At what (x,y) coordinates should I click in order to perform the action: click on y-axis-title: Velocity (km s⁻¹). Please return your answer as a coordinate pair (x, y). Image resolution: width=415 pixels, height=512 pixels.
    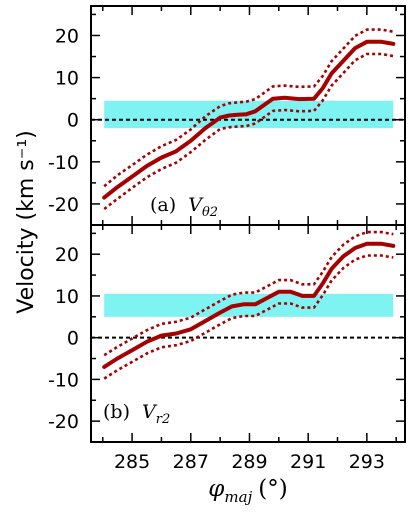
    Looking at the image, I should click on (26, 222).